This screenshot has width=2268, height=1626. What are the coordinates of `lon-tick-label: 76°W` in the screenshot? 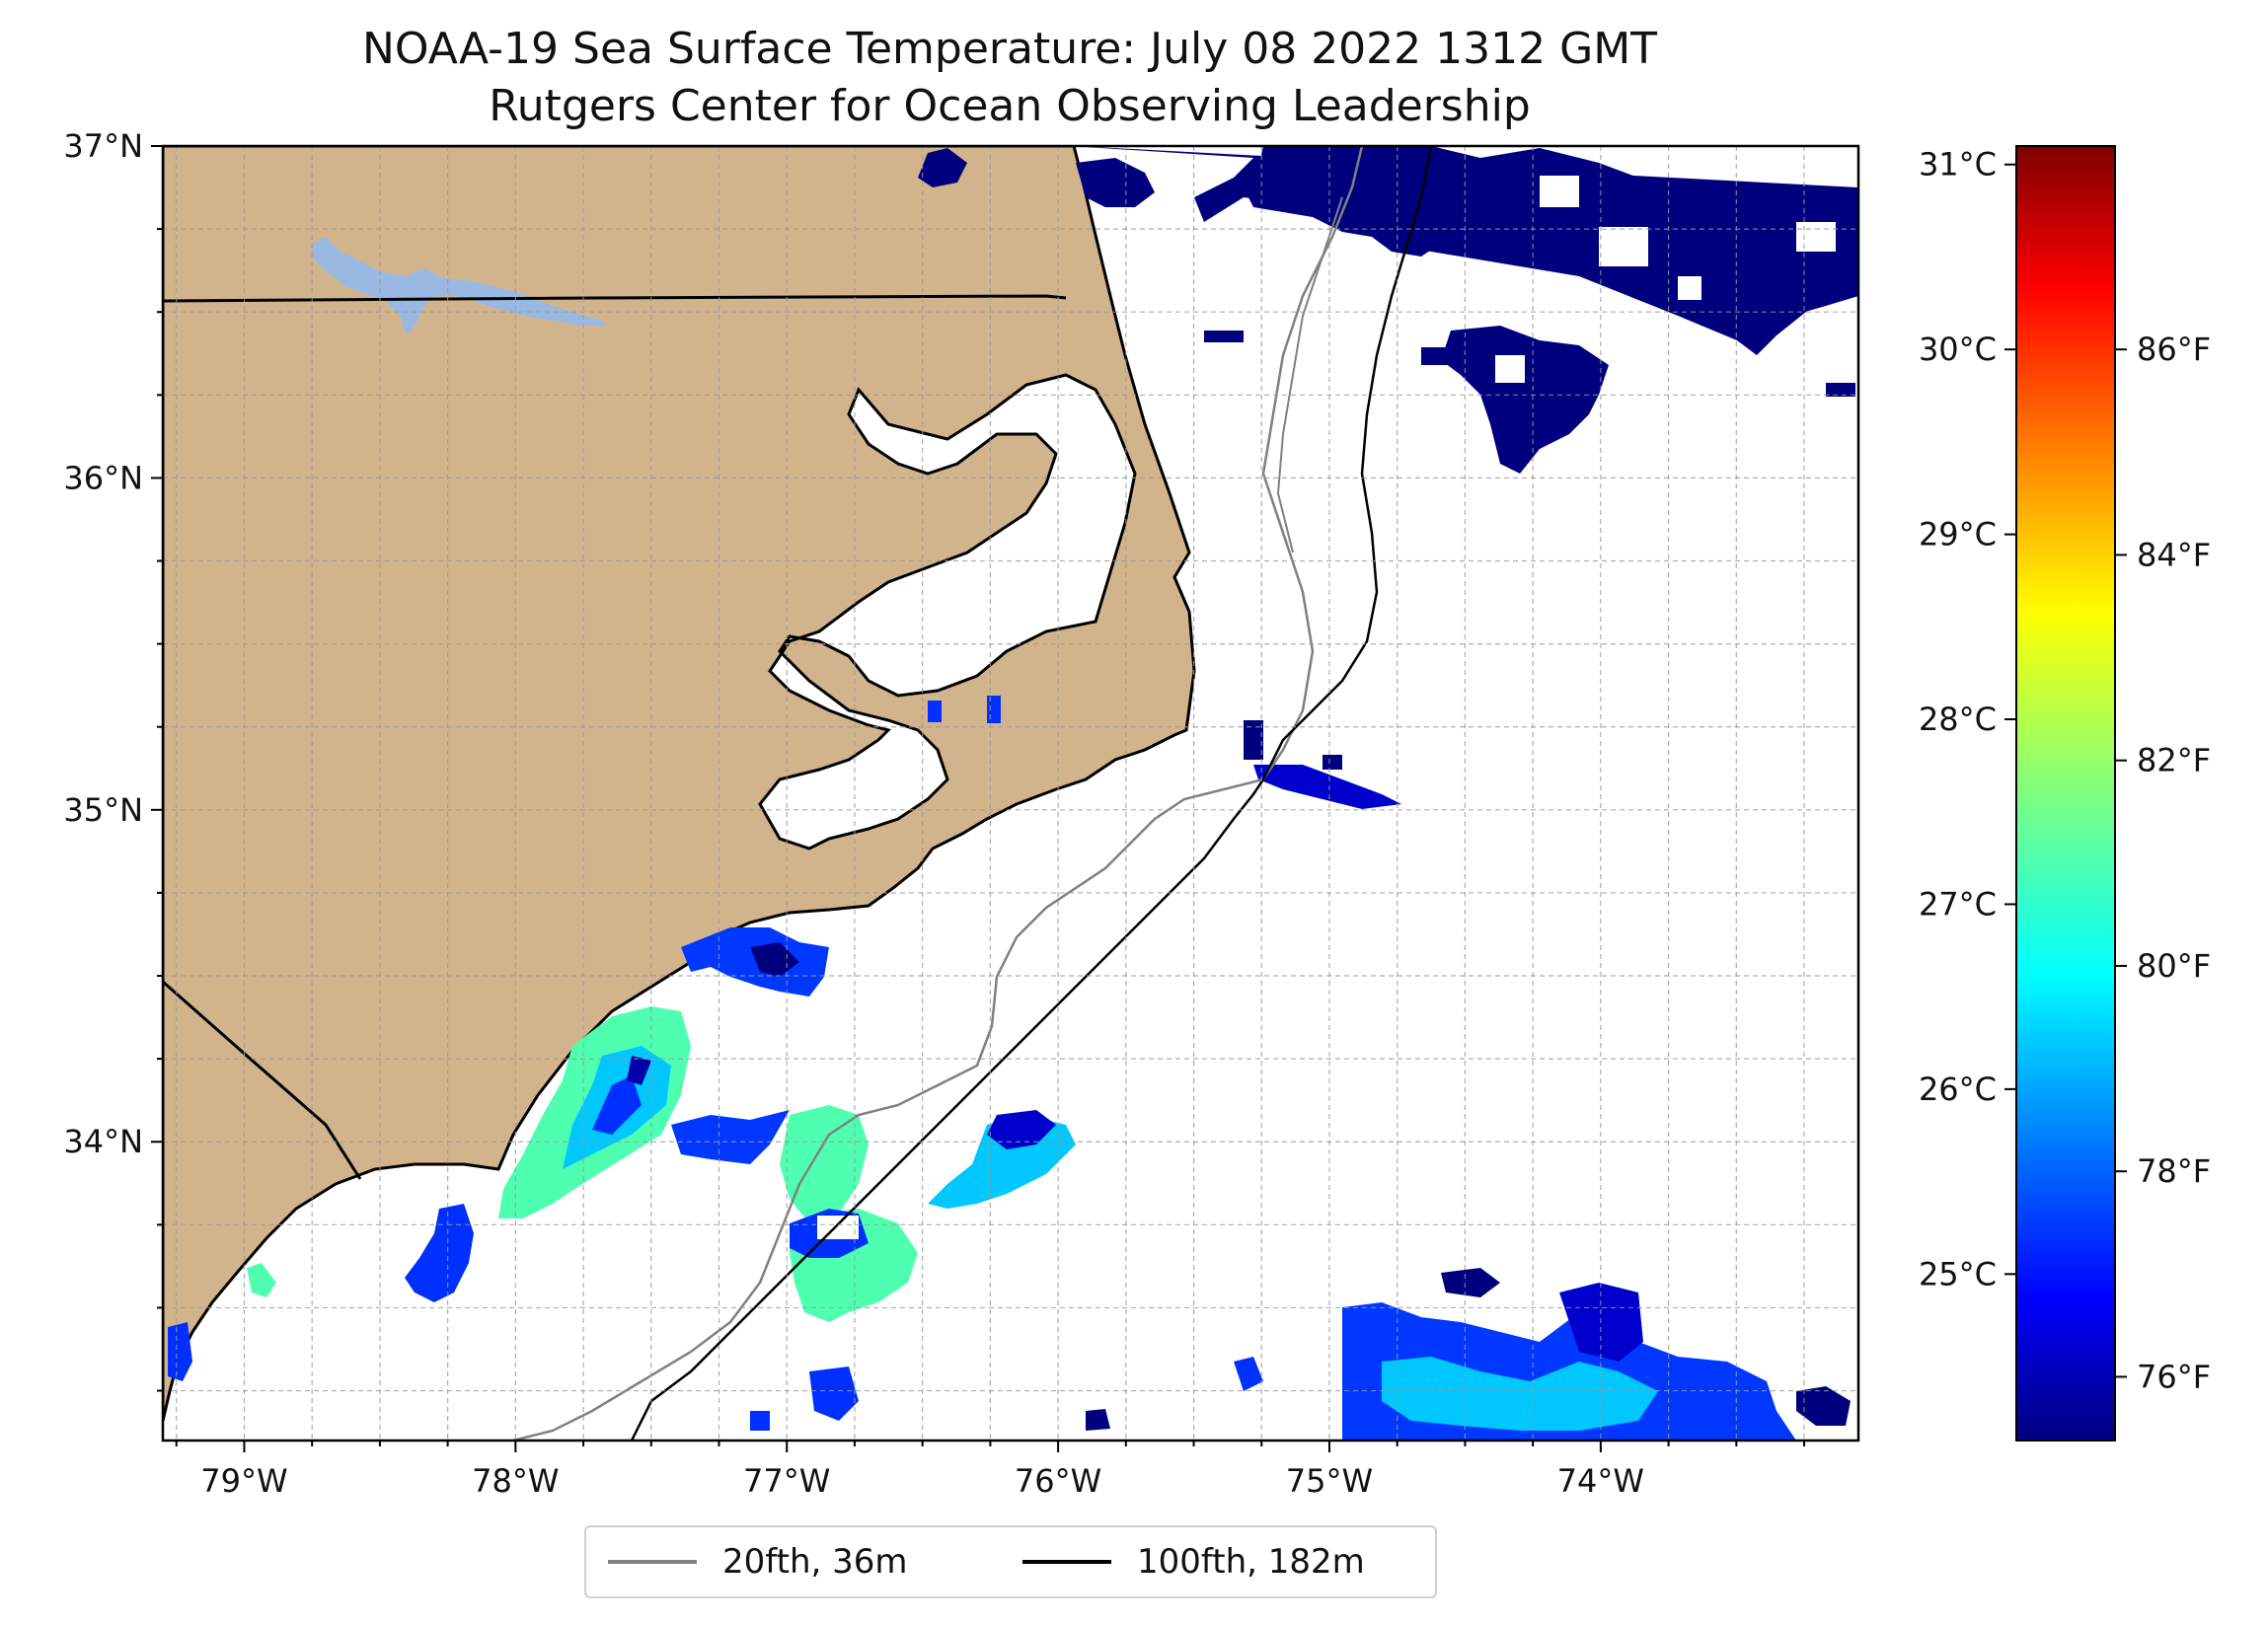 It's located at (1058, 1481).